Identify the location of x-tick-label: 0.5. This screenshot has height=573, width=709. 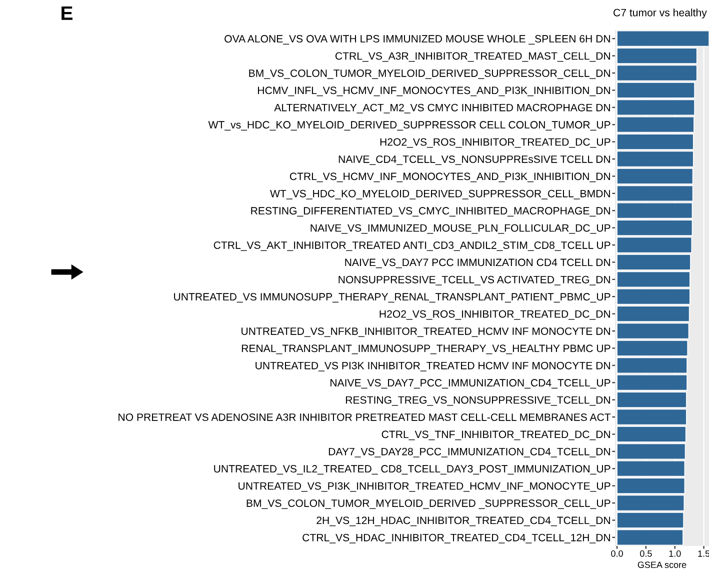
(646, 553).